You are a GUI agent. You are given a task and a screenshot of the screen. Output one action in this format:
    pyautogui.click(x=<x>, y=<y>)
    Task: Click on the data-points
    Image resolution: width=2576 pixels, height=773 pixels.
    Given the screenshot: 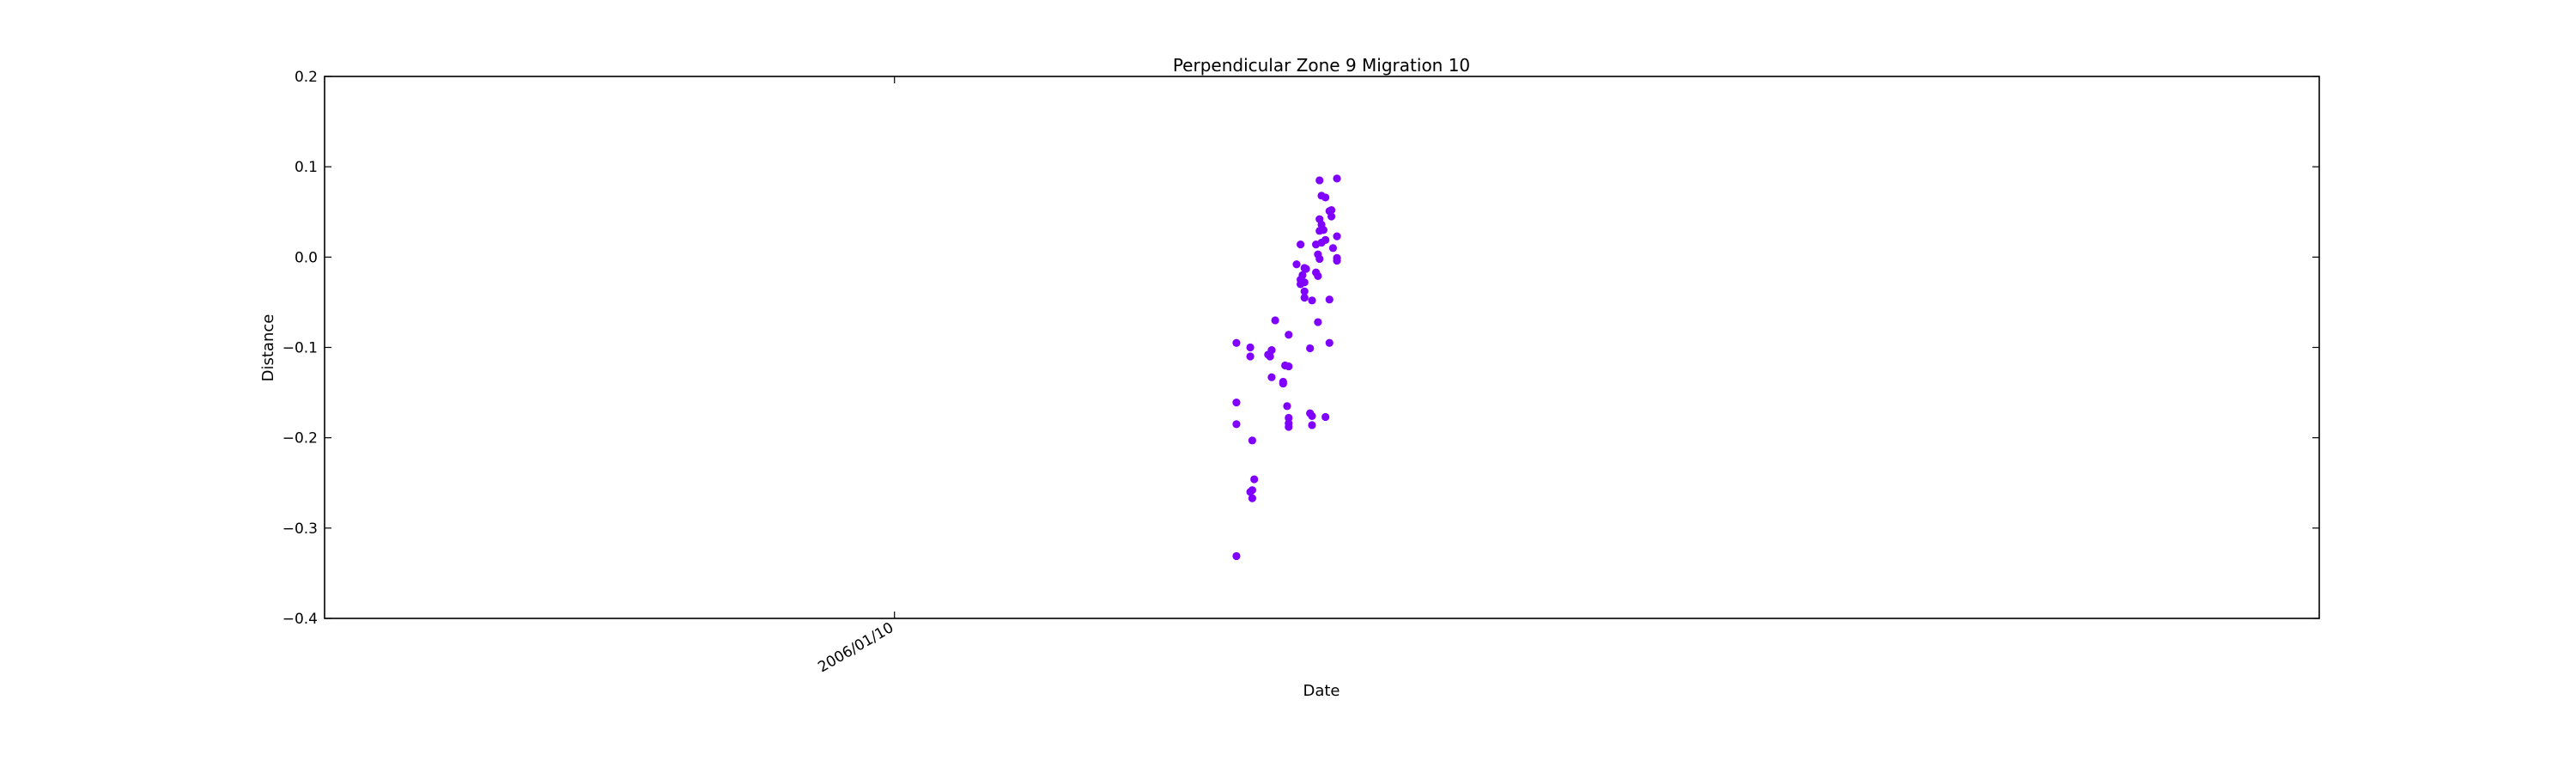 What is the action you would take?
    pyautogui.click(x=1287, y=367)
    